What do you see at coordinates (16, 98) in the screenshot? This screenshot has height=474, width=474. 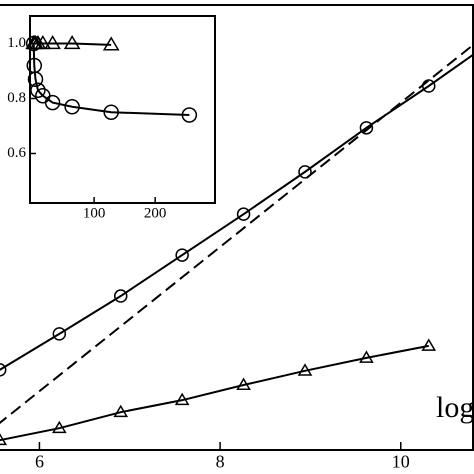 I see `y-tick-label: 0.8` at bounding box center [16, 98].